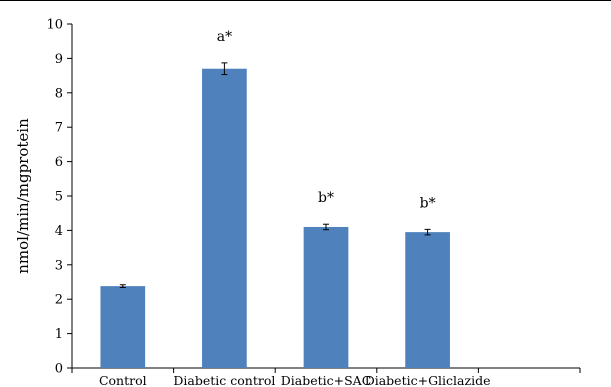 The width and height of the screenshot is (611, 387). Describe the element at coordinates (59, 162) in the screenshot. I see `y-tick-label: 6` at that location.